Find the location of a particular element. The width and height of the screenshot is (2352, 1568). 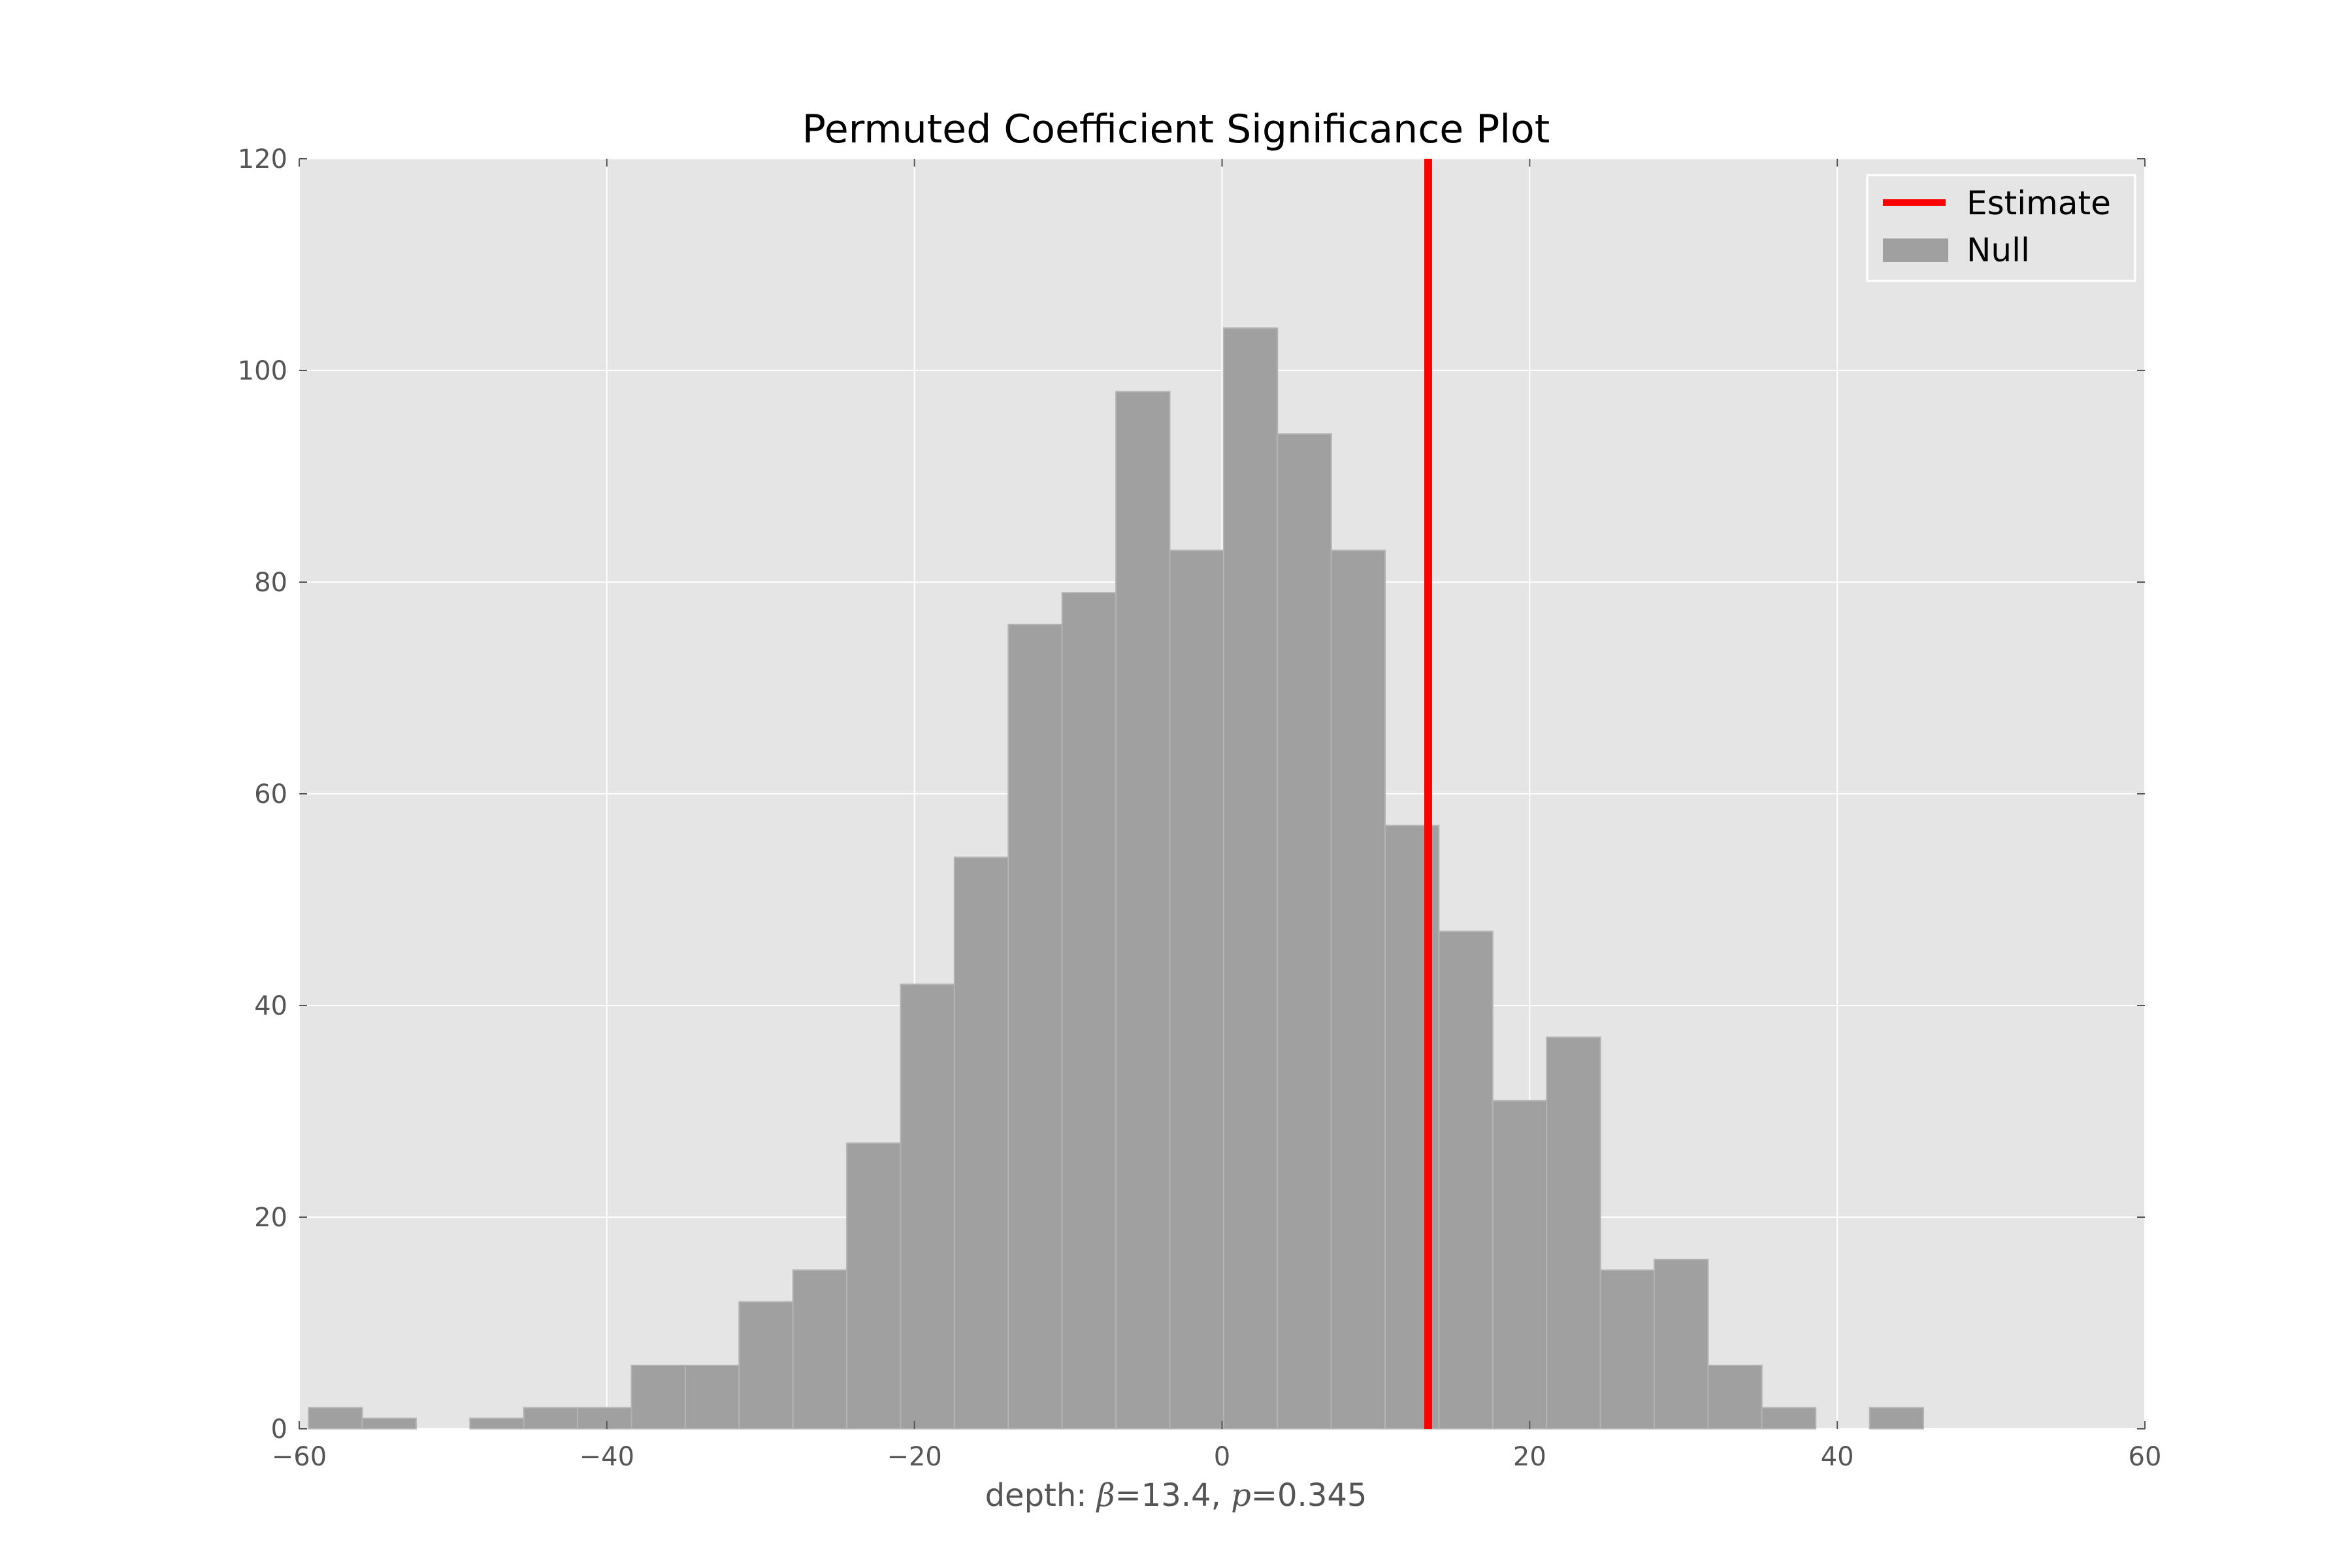

legend: Estimate Null is located at coordinates (2001, 228).